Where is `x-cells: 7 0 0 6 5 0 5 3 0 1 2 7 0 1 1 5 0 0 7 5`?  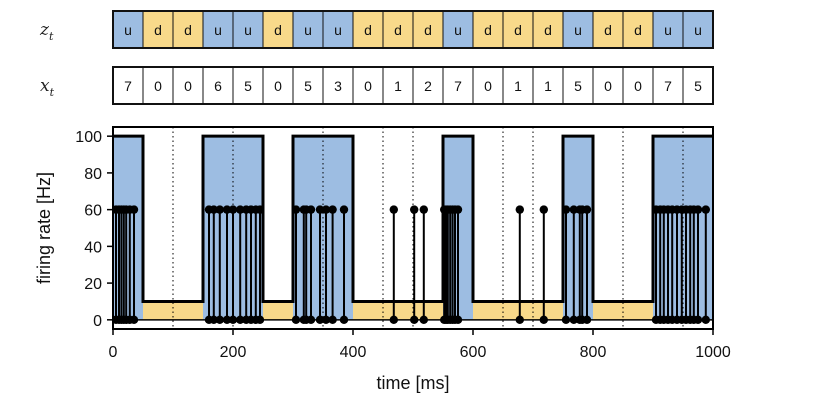
x-cells: 7 0 0 6 5 0 5 3 0 1 2 7 0 1 1 5 0 0 7 5 is located at coordinates (413, 85).